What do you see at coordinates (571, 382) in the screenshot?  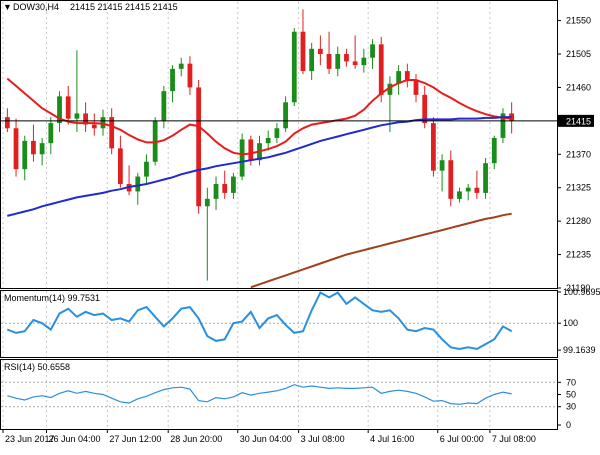 I see `rsi-axis-label: 70` at bounding box center [571, 382].